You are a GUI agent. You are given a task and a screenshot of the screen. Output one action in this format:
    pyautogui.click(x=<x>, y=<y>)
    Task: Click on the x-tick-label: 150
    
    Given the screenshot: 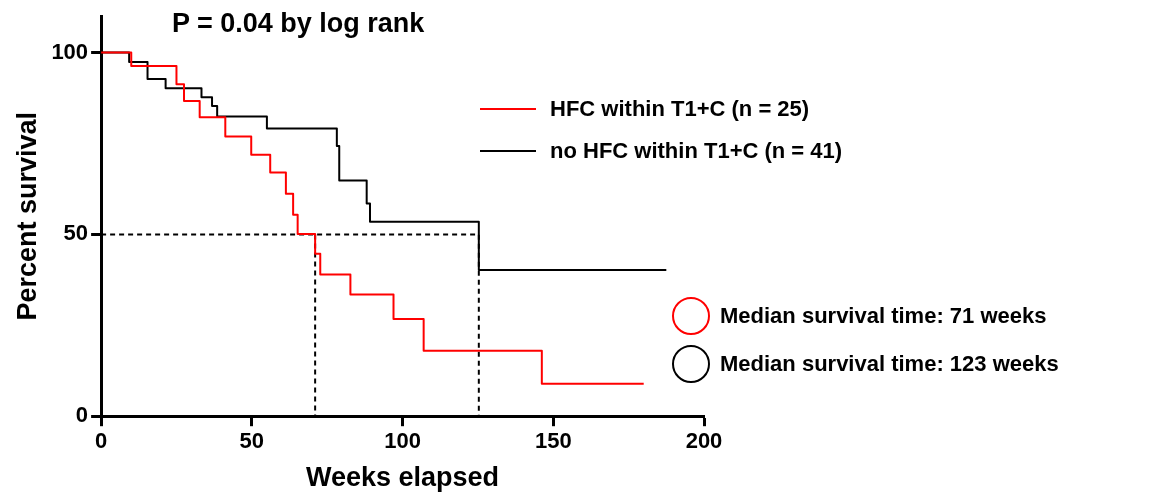 What is the action you would take?
    pyautogui.click(x=553, y=441)
    